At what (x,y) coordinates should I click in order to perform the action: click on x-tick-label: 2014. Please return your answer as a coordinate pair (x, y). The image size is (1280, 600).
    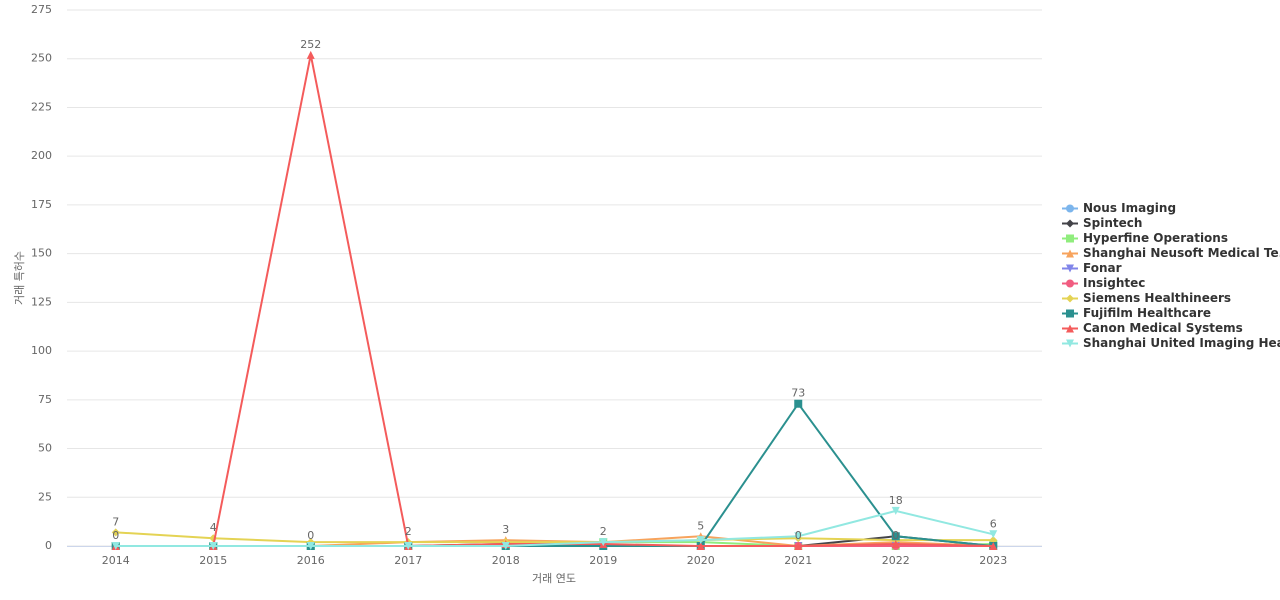
    Looking at the image, I should click on (116, 560).